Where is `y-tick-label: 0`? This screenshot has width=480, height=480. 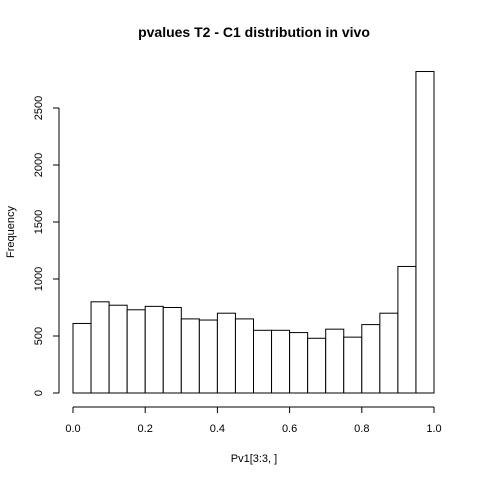
y-tick-label: 0 is located at coordinates (39, 393).